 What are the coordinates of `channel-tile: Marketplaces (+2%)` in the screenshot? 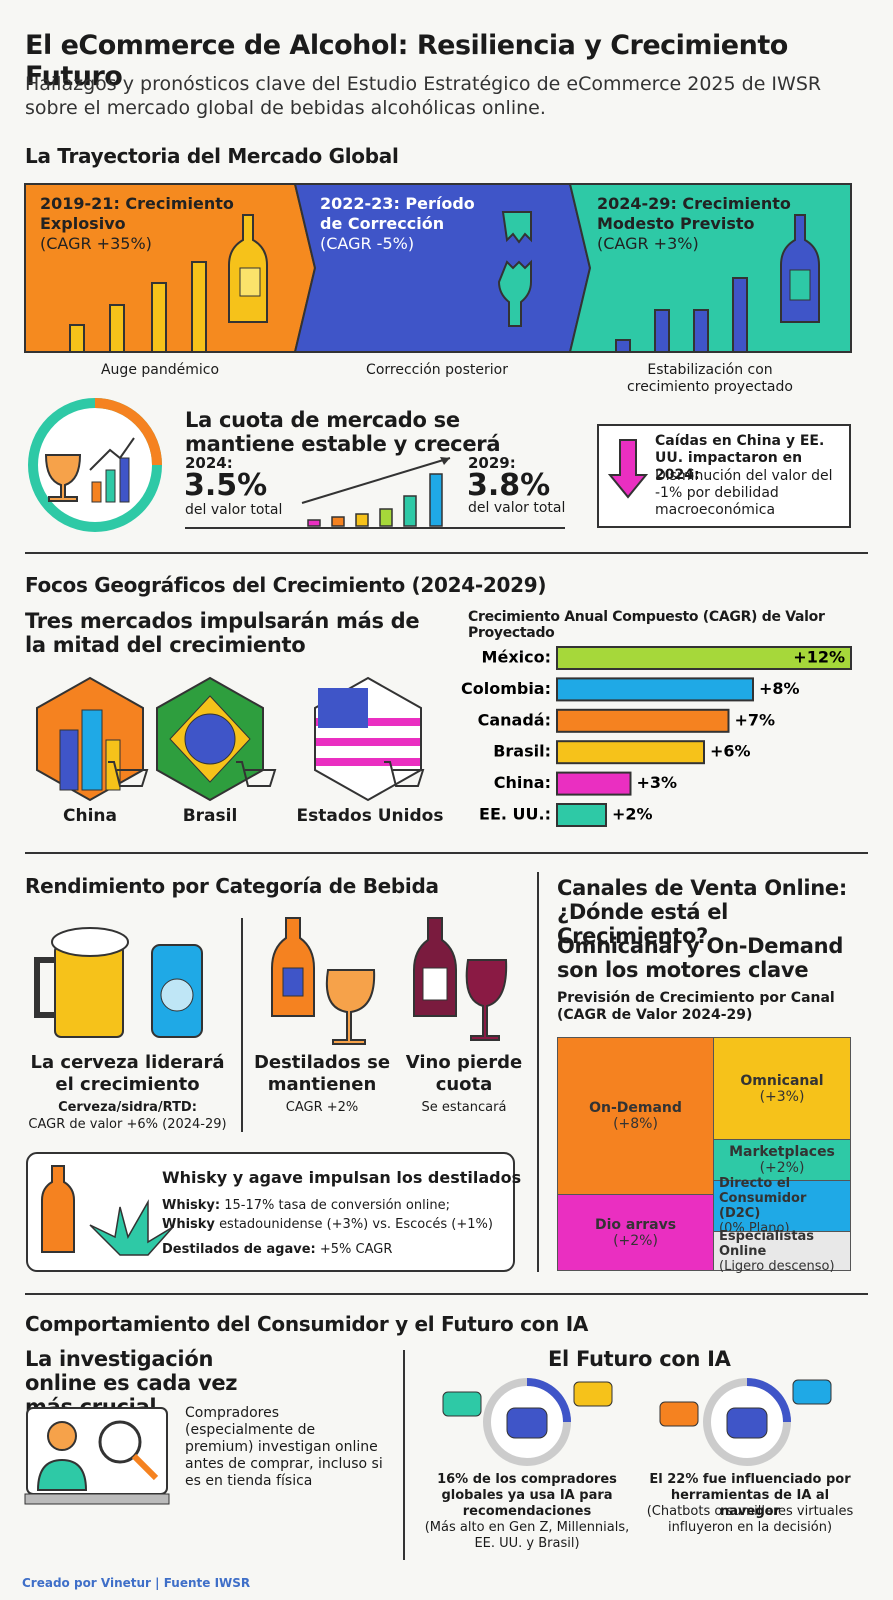 It's located at (782, 1160).